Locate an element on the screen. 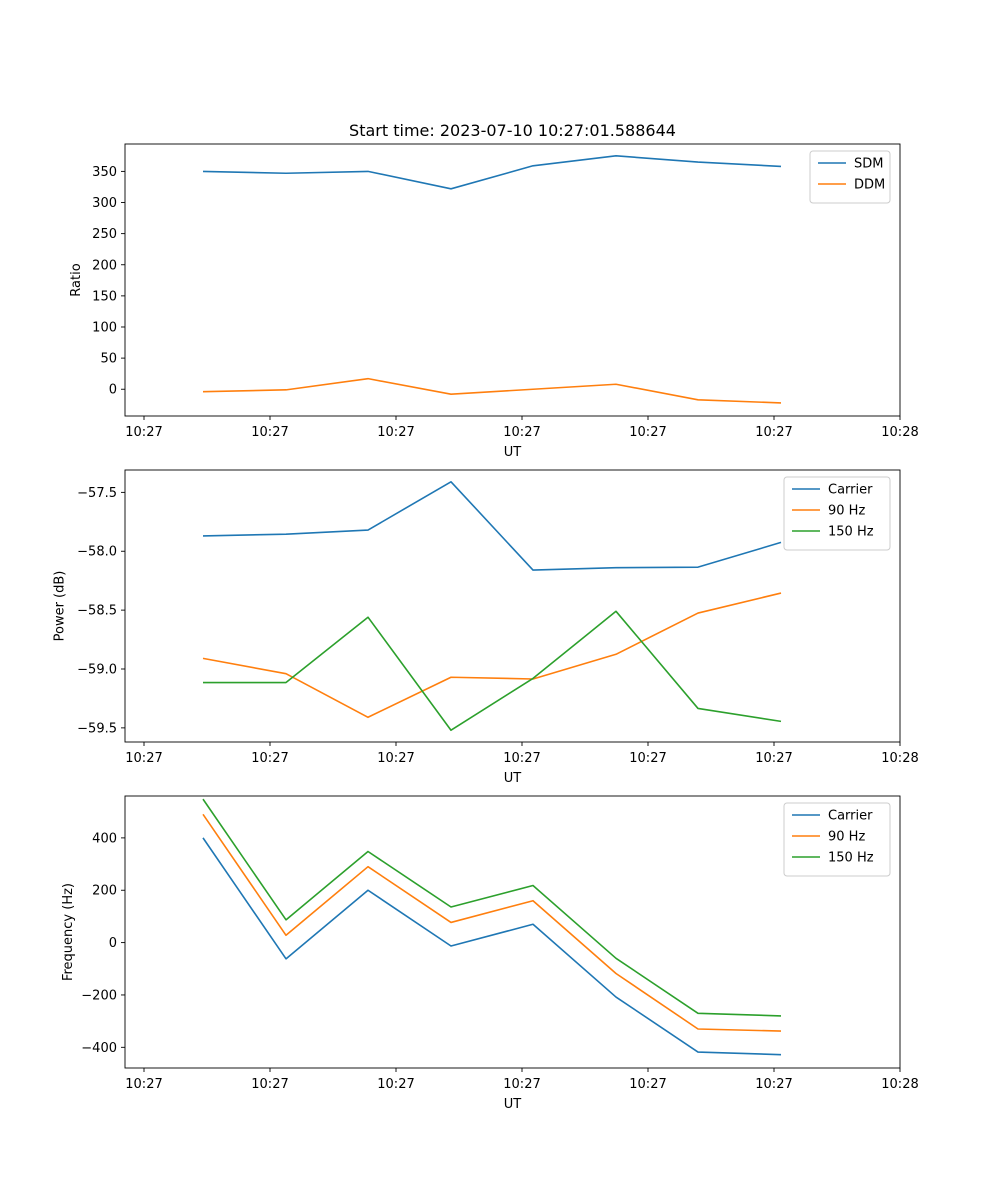  legend-box is located at coordinates (850, 177).